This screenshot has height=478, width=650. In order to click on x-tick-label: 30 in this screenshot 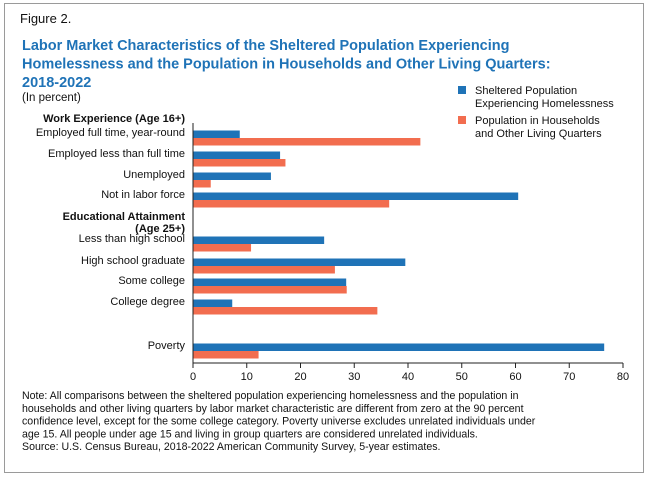, I will do `click(354, 377)`.